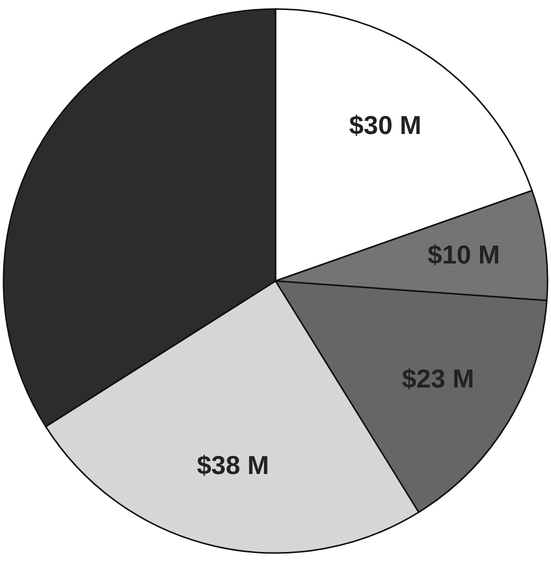 The height and width of the screenshot is (562, 551). I want to click on data-label: $23 M, so click(438, 378).